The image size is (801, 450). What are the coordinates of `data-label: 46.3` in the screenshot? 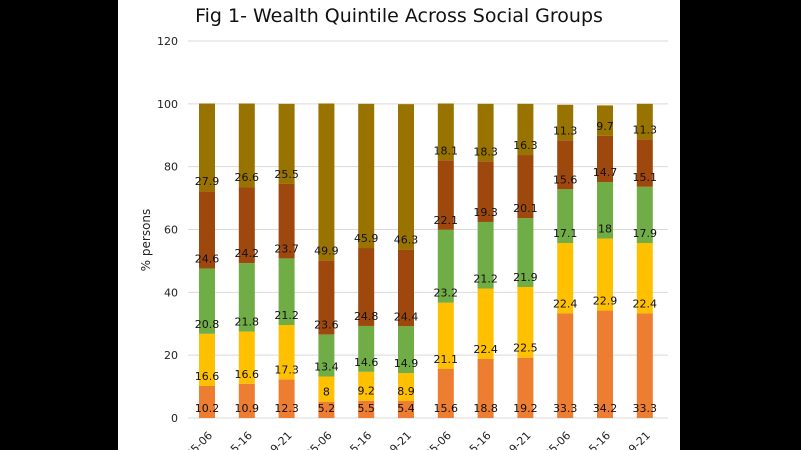 It's located at (406, 240).